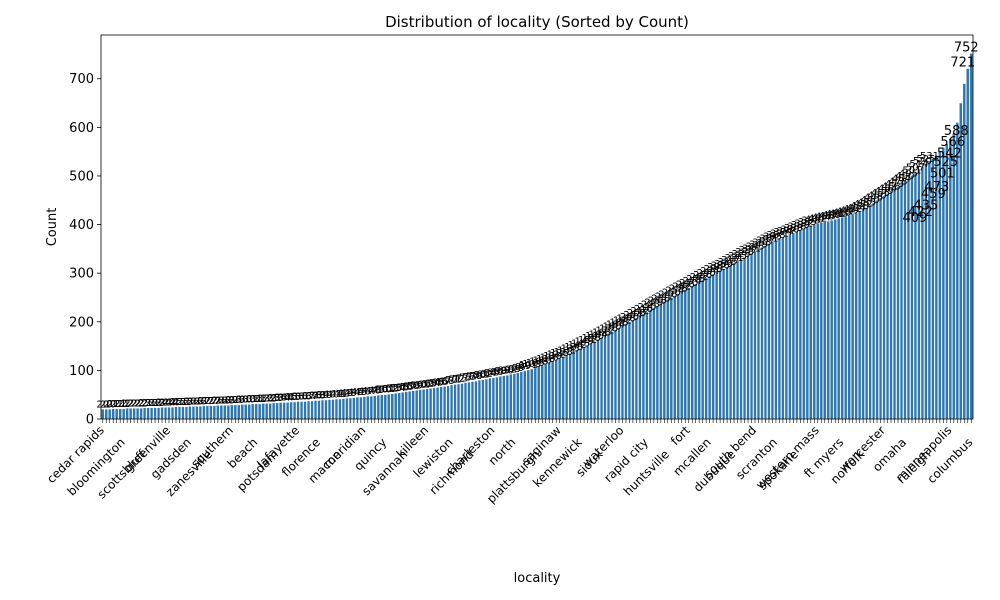 The width and height of the screenshot is (1000, 600). I want to click on bar-value-label: 60, so click(420, 385).